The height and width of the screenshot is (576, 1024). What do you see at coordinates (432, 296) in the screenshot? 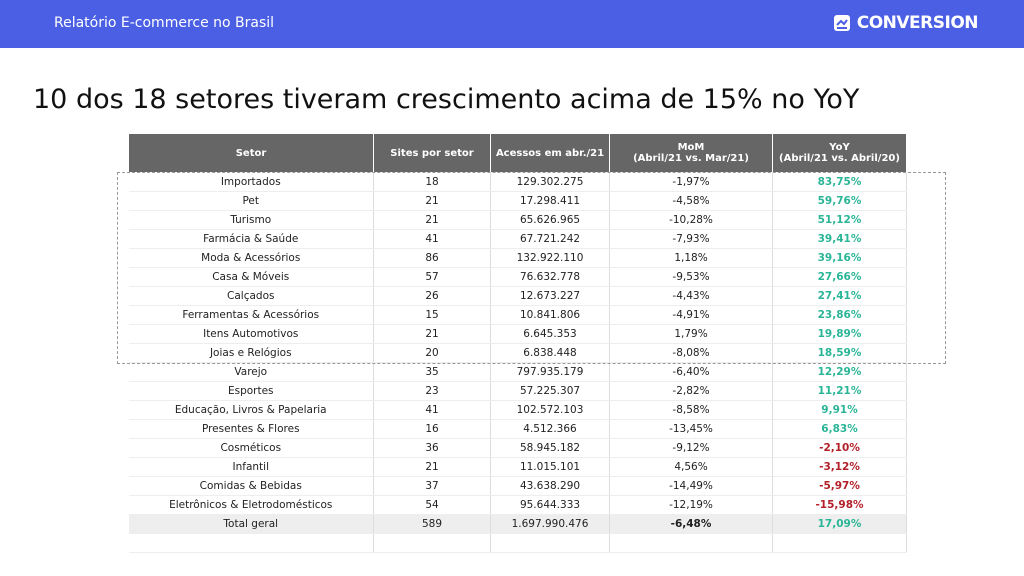
I see `table-cell: 26` at bounding box center [432, 296].